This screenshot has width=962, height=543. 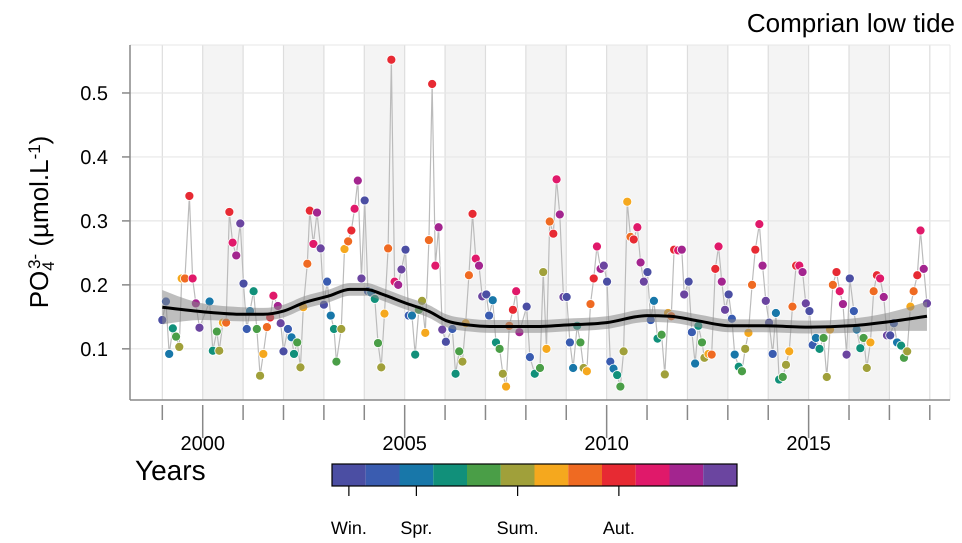 What do you see at coordinates (850, 23) in the screenshot?
I see `chart-title: Comprian low tide` at bounding box center [850, 23].